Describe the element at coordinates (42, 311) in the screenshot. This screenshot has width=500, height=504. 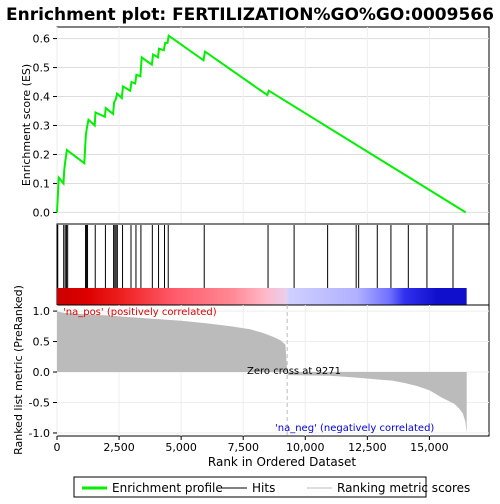
I see `metric-y-tick-label: 1.0` at that location.